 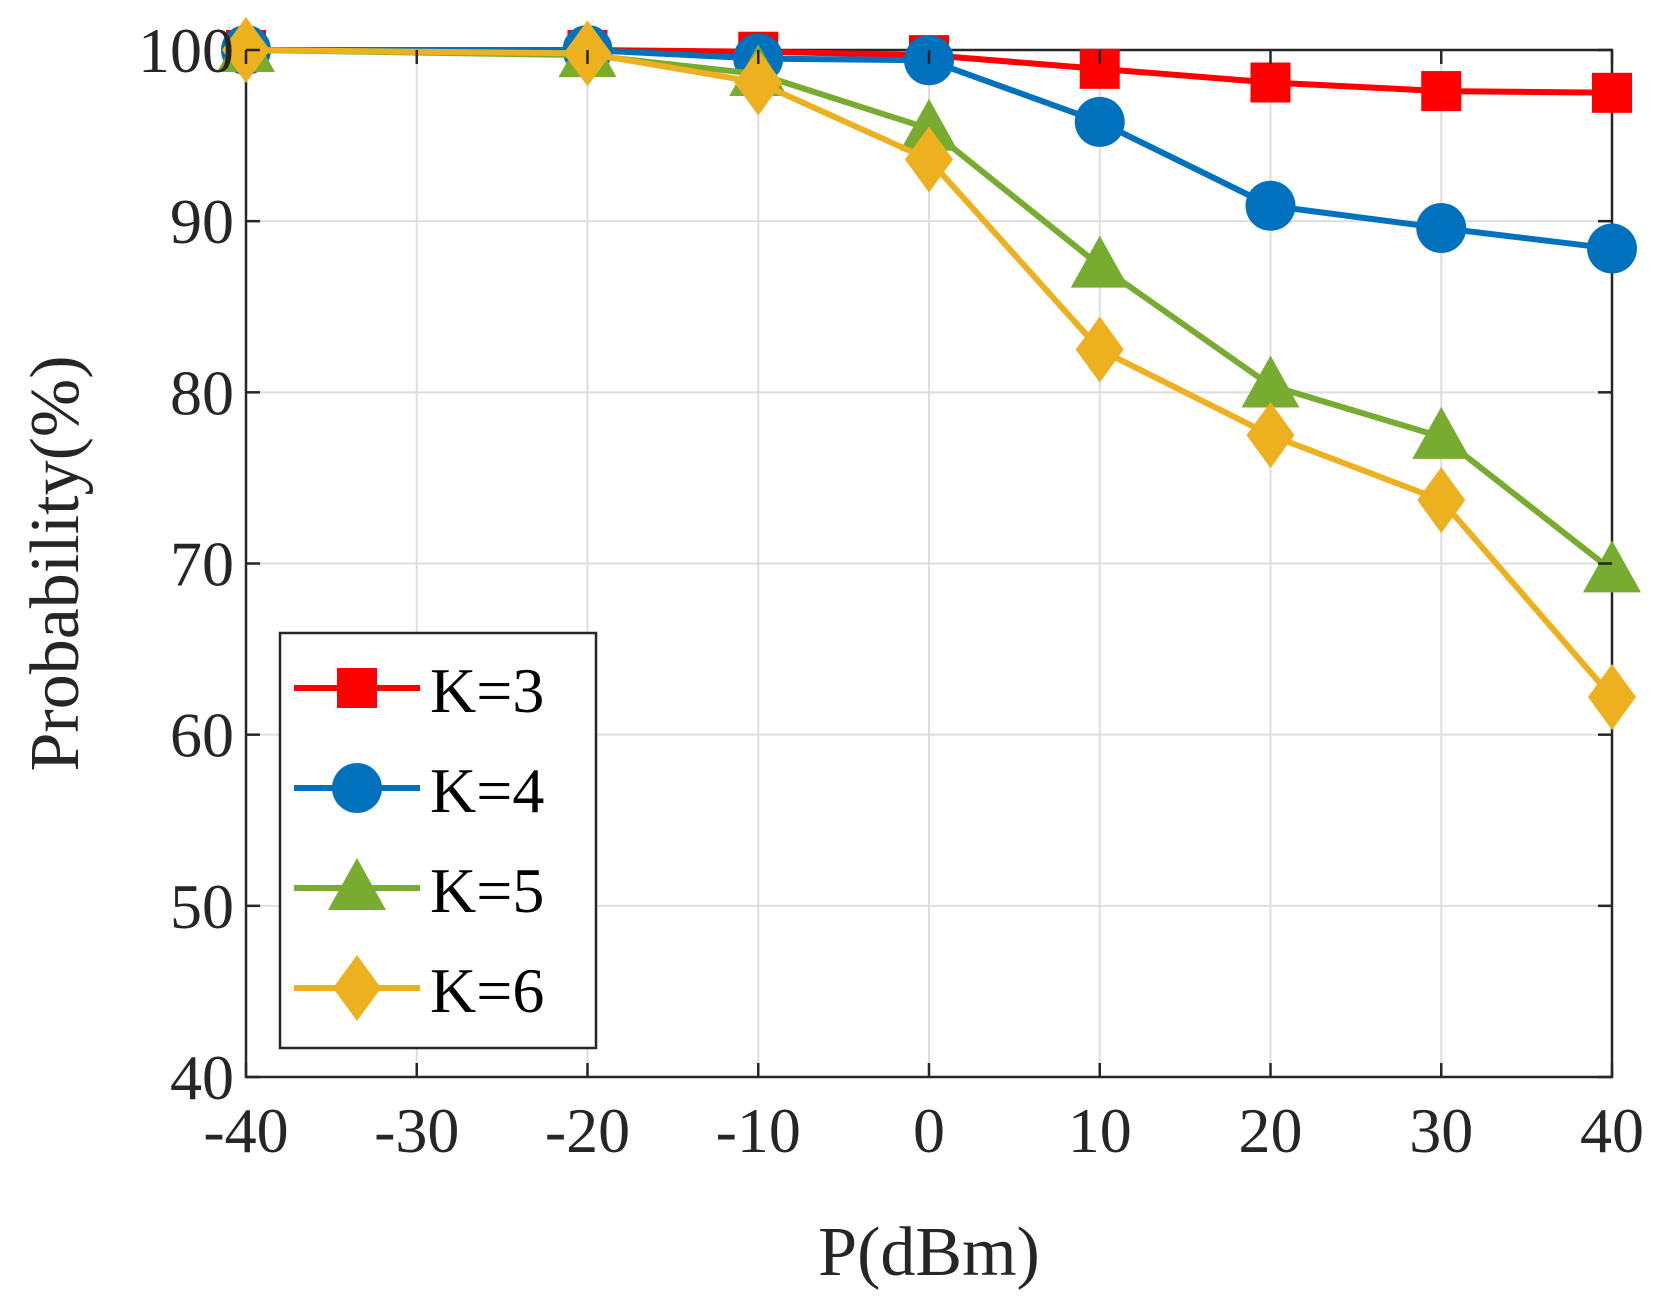 I want to click on y-tick-label: 40, so click(x=202, y=1077).